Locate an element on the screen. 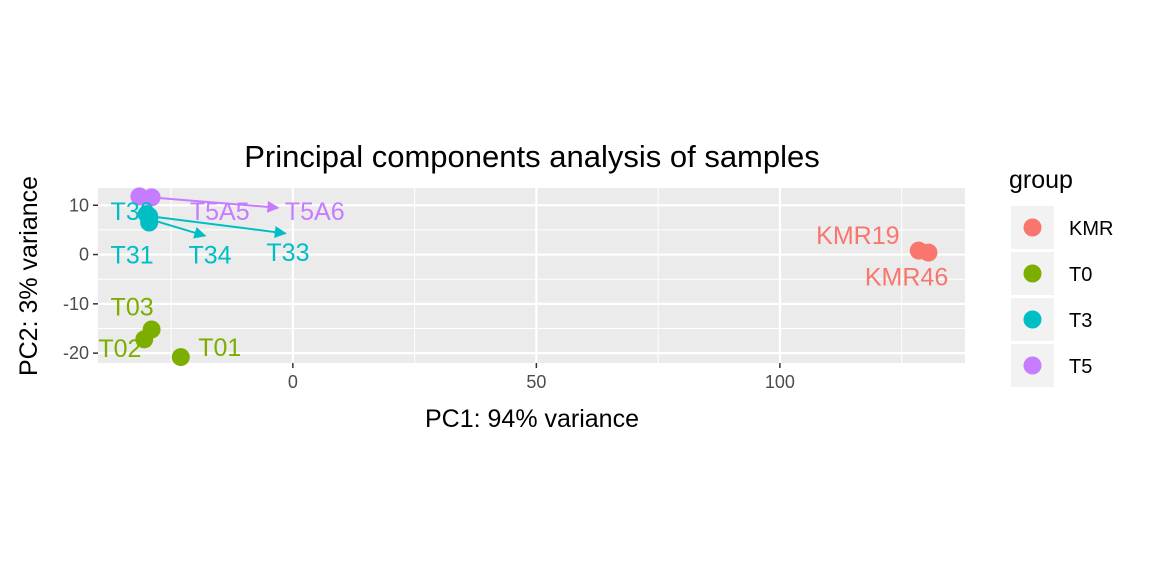  x-axis-title: PC1: 94% variance is located at coordinates (532, 419).